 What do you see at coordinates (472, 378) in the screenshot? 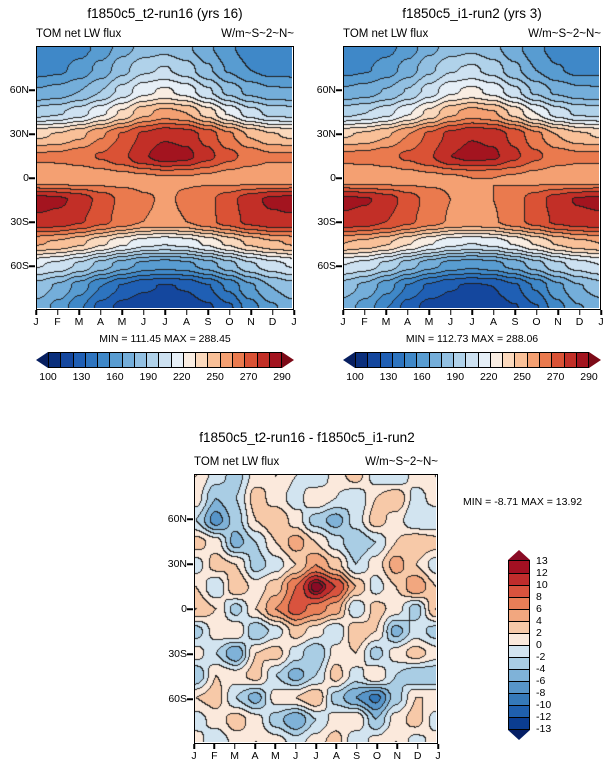
I see `colorbar-labels-run2: 100 130 160 190 220 250 270 290` at bounding box center [472, 378].